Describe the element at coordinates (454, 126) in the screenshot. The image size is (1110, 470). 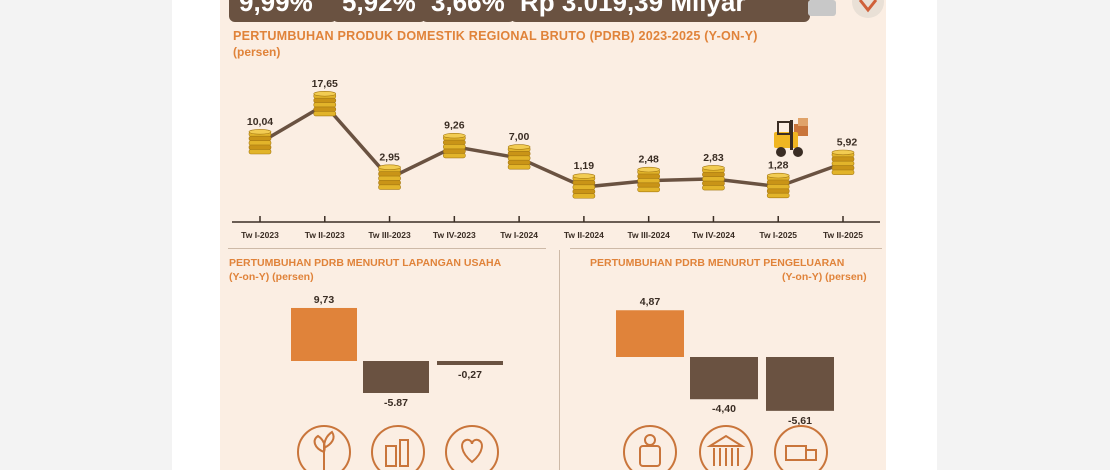
I see `data-label: 9,26` at that location.